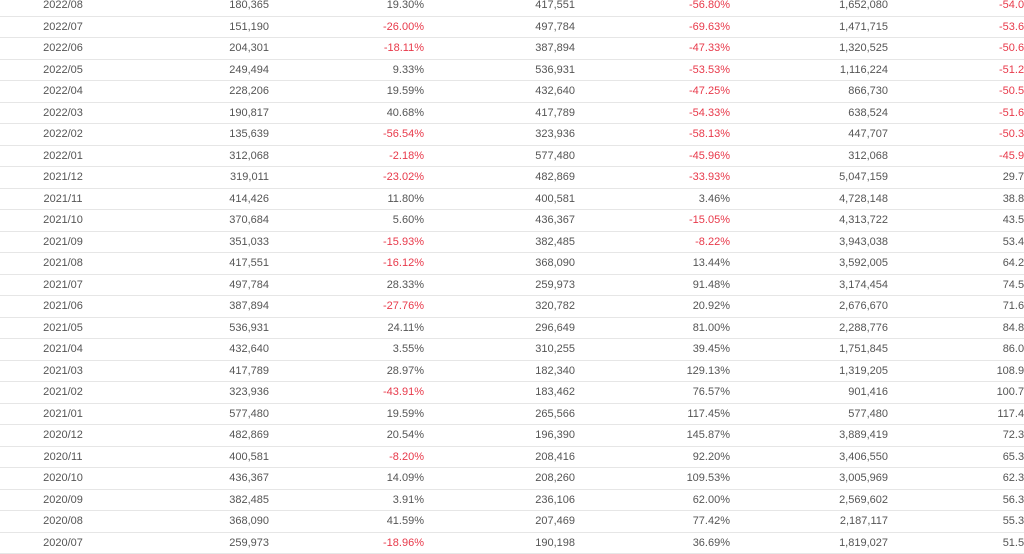 The width and height of the screenshot is (1024, 554). Describe the element at coordinates (813, 543) in the screenshot. I see `cumulative-cell: 1,819,027` at that location.